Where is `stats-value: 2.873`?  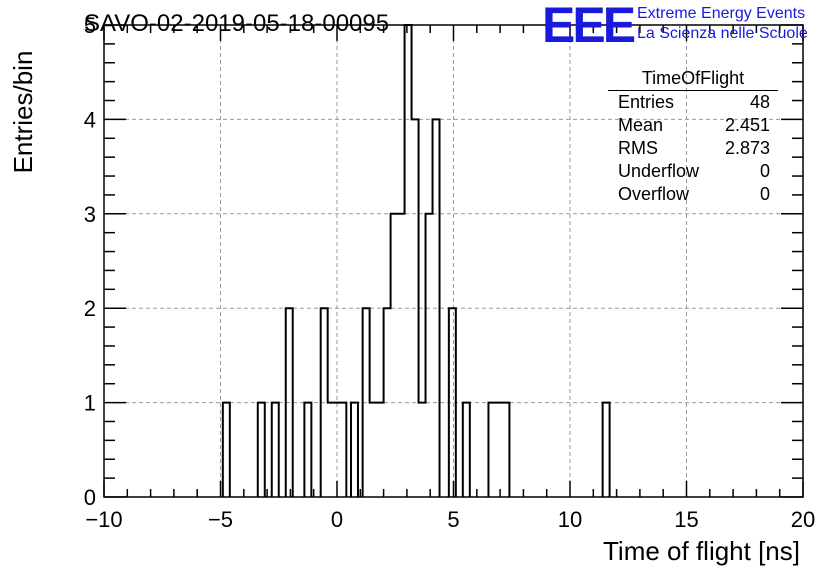 stats-value: 2.873 is located at coordinates (747, 148).